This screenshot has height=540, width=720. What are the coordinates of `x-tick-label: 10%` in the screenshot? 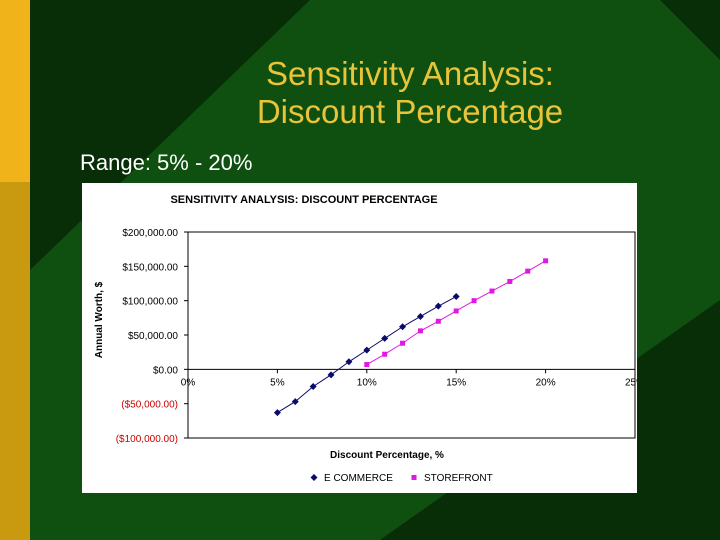 It's located at (367, 382).